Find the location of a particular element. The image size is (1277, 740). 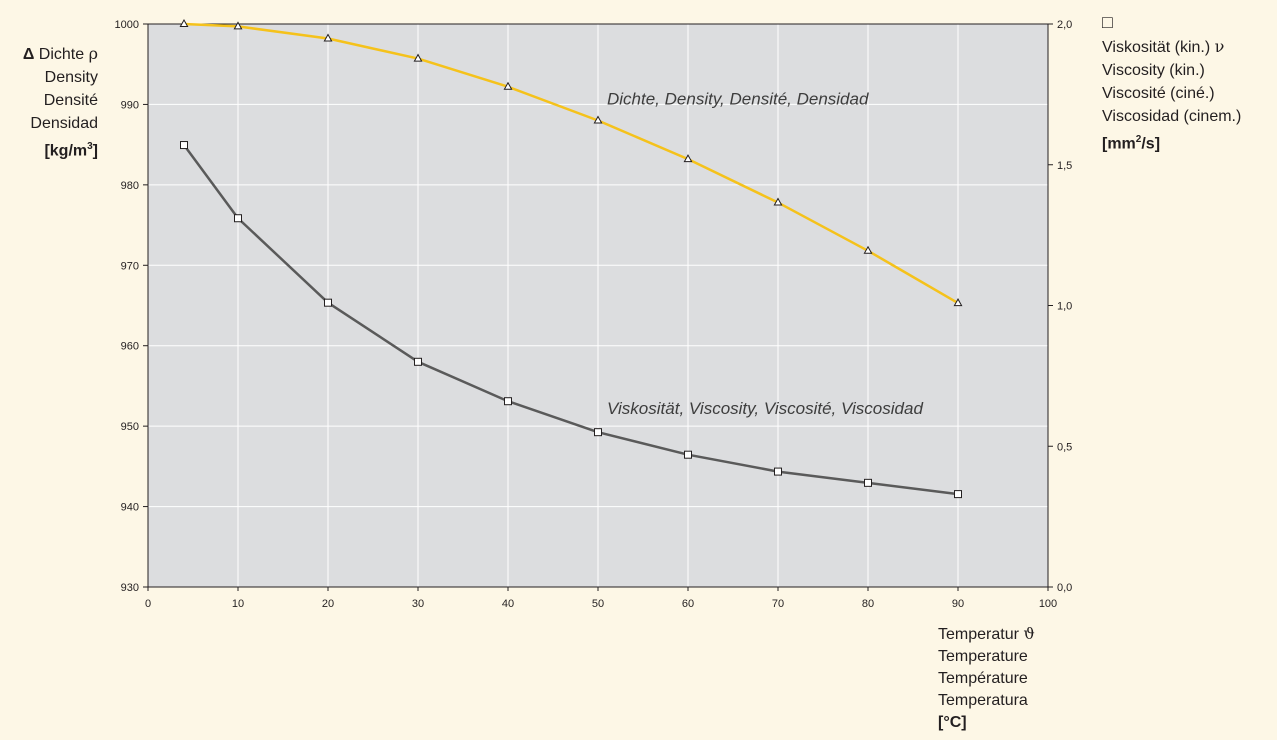

x-tick-label: 90 is located at coordinates (958, 604).